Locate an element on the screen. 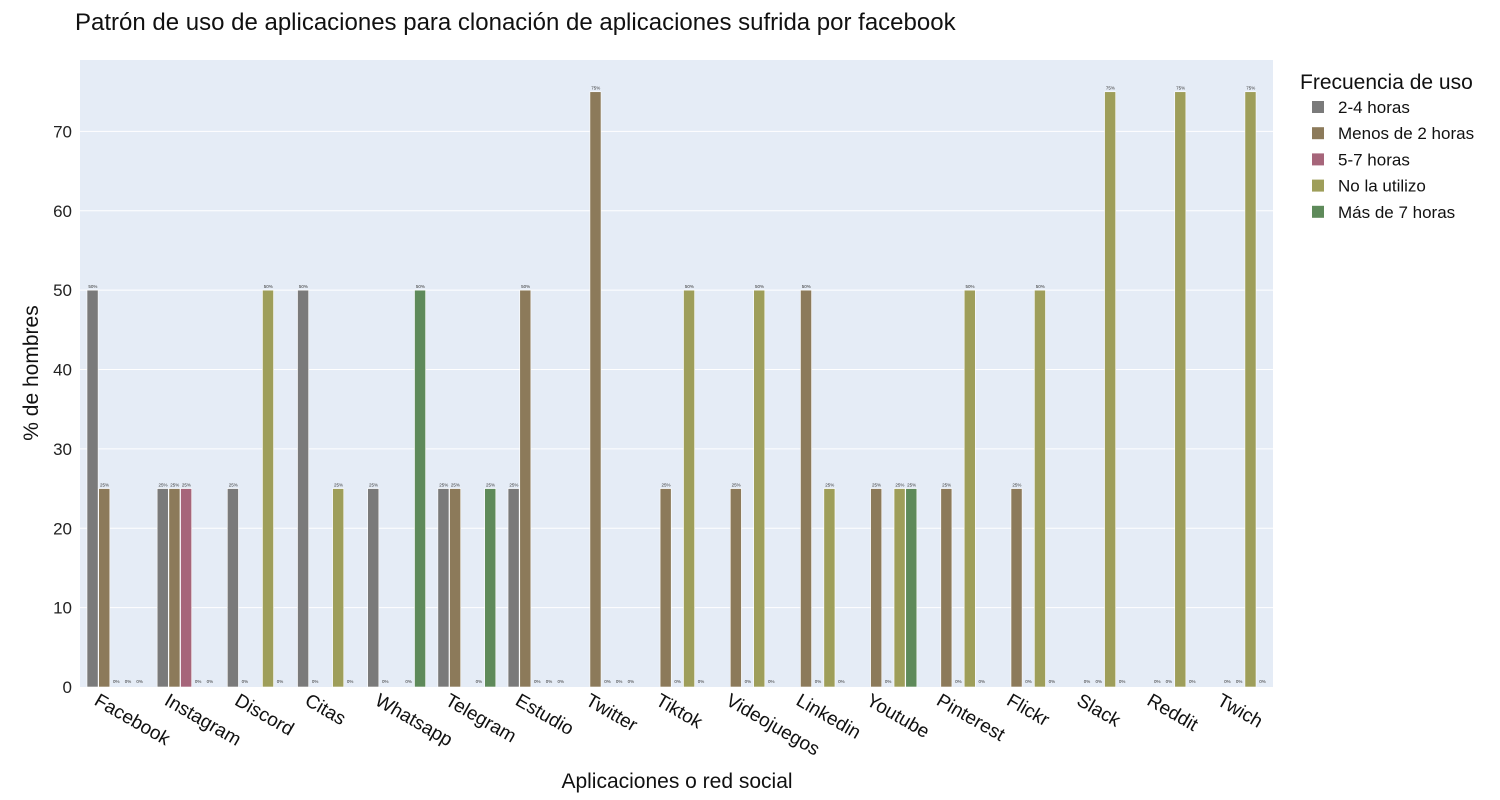  legend-item-label: No la utilizo is located at coordinates (1382, 186).